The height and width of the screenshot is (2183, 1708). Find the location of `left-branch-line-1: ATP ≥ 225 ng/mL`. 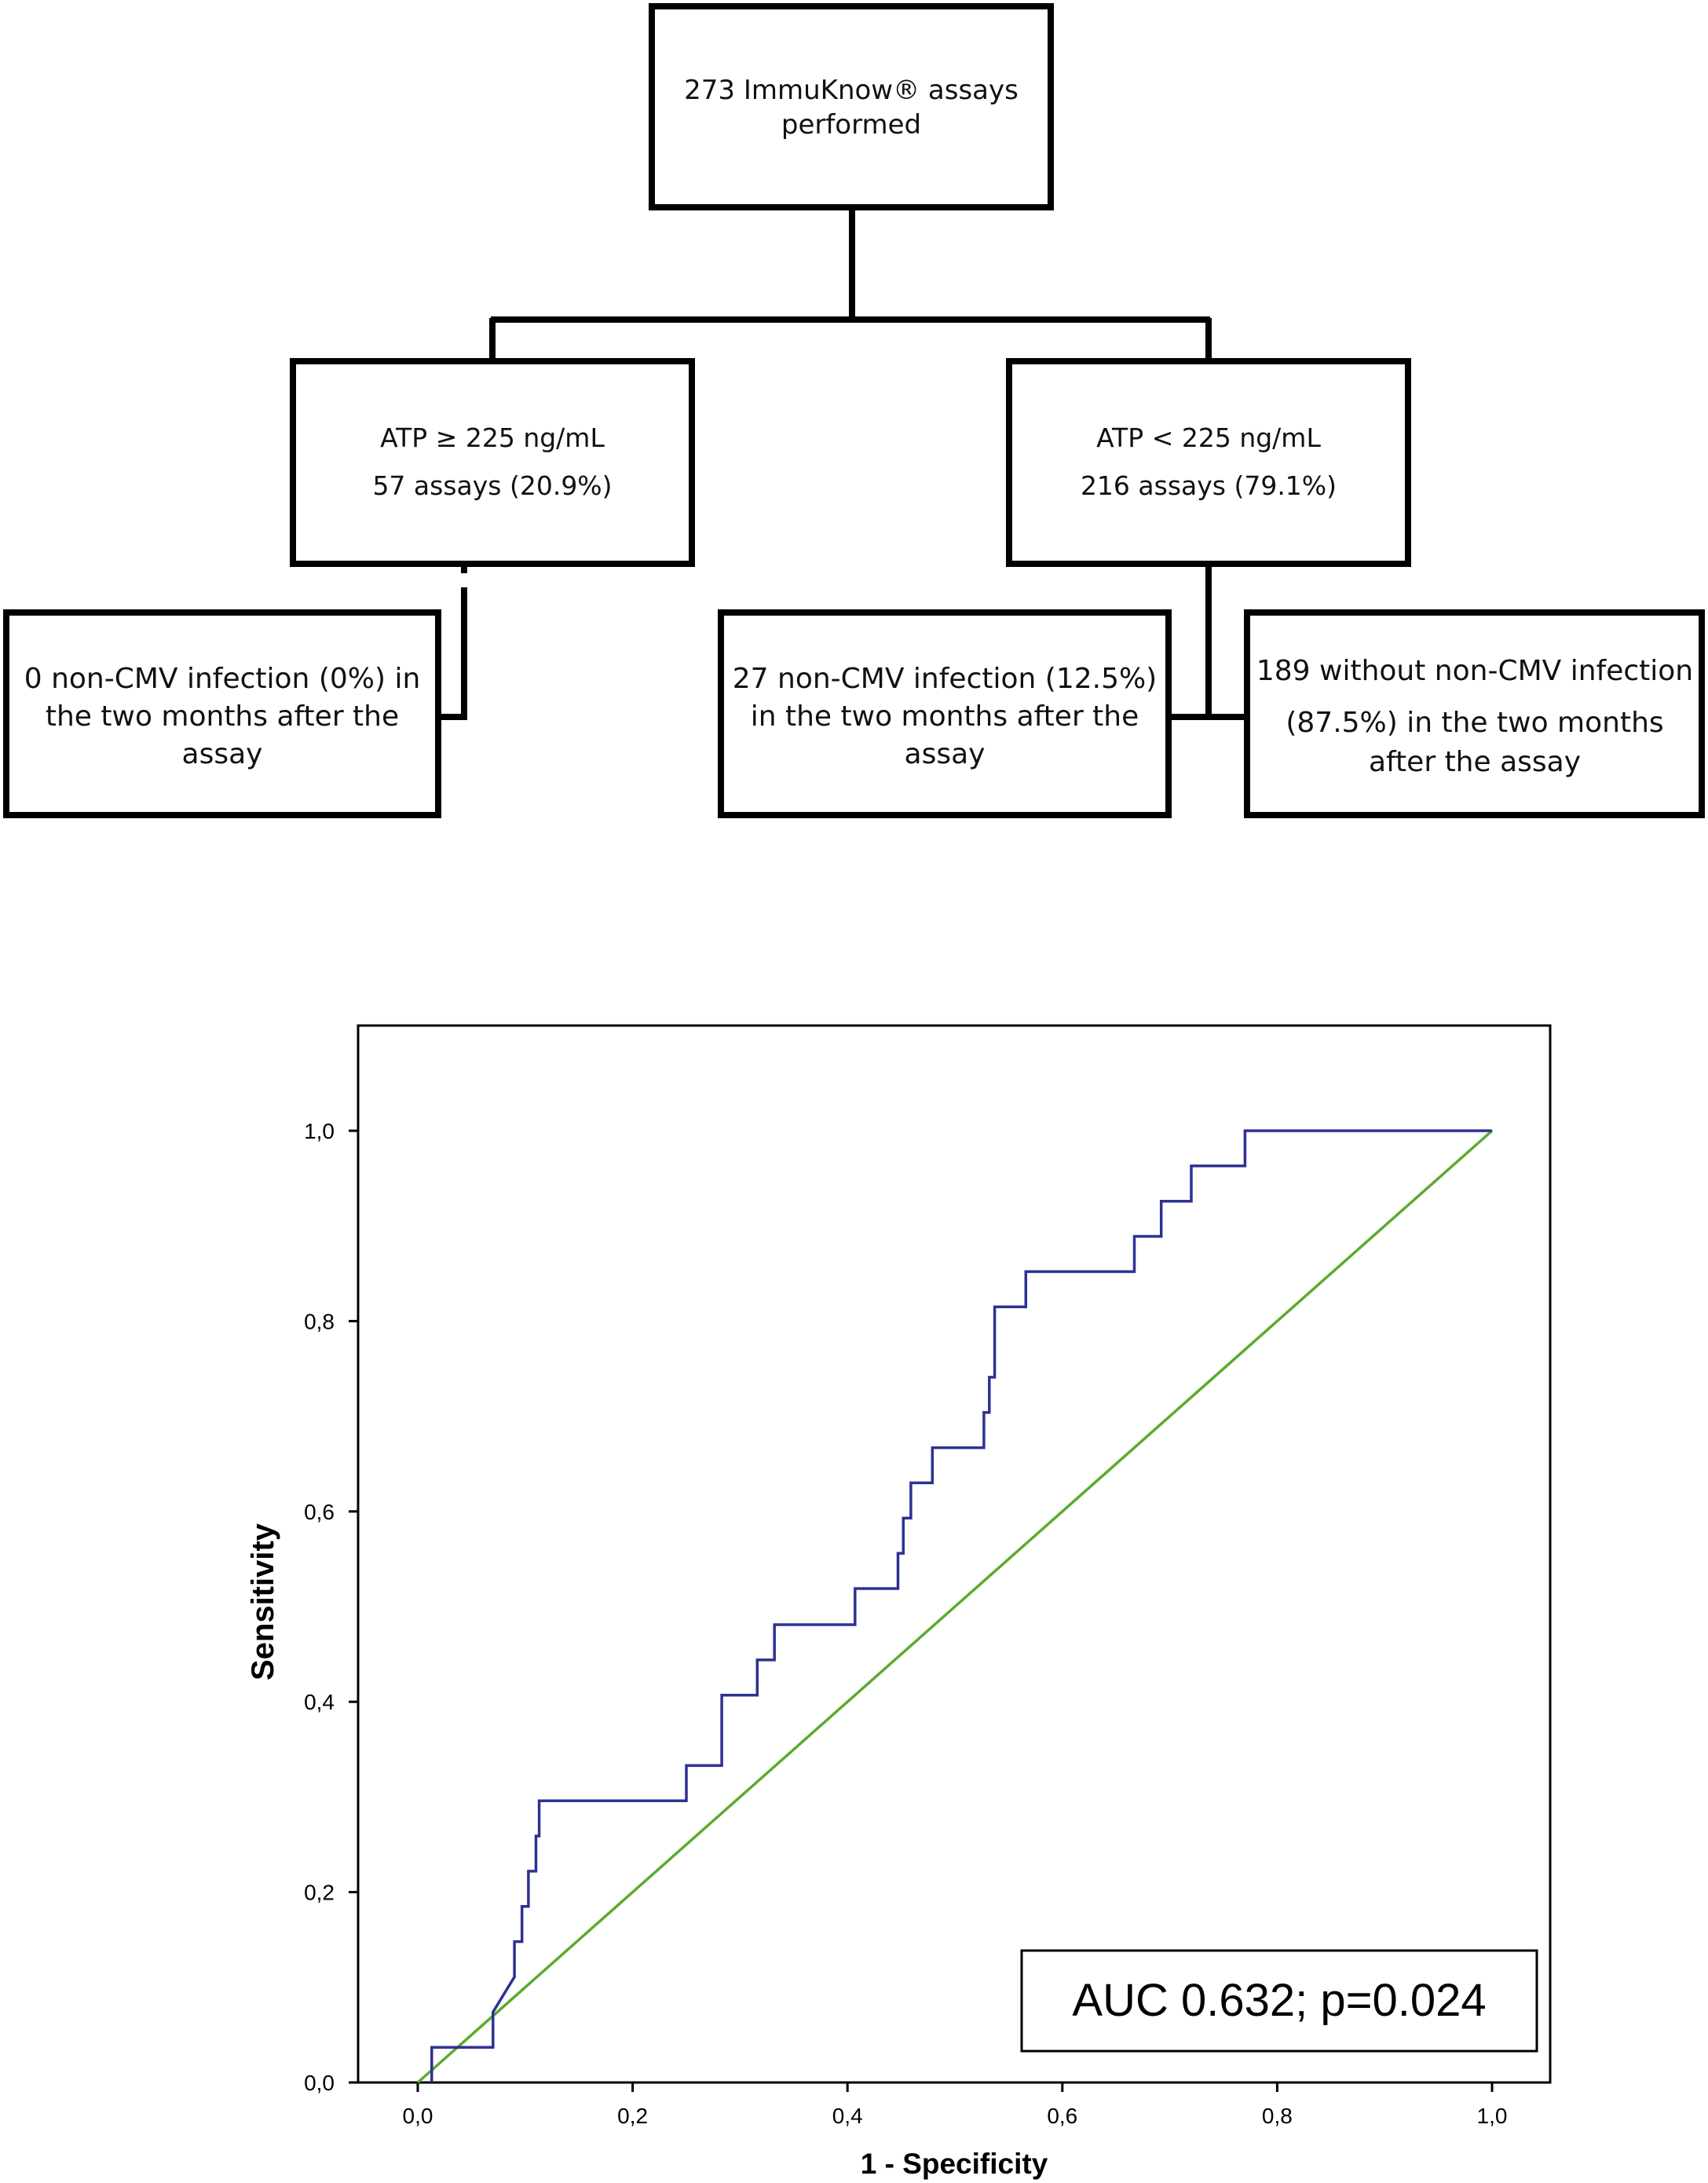

left-branch-line-1: ATP ≥ 225 ng/mL is located at coordinates (493, 437).